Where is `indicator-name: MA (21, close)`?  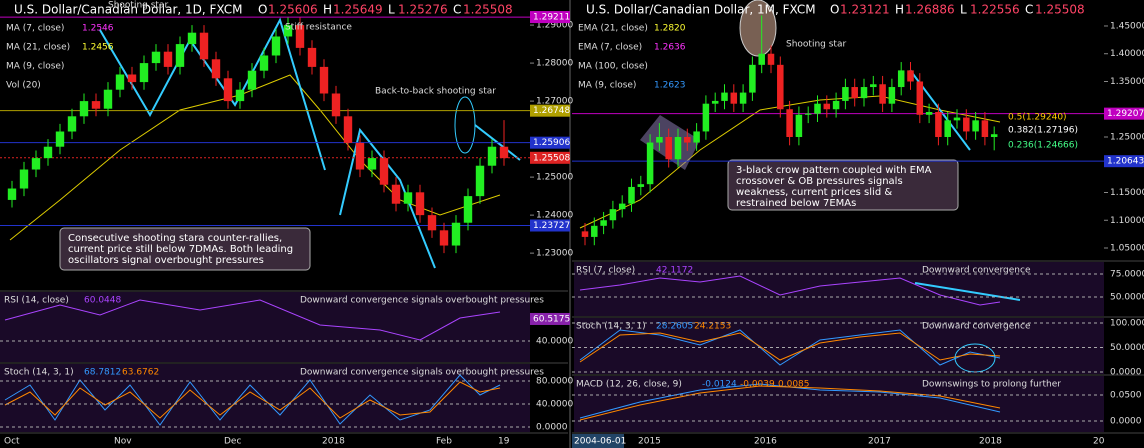
indicator-name: MA (21, close) is located at coordinates (38, 48).